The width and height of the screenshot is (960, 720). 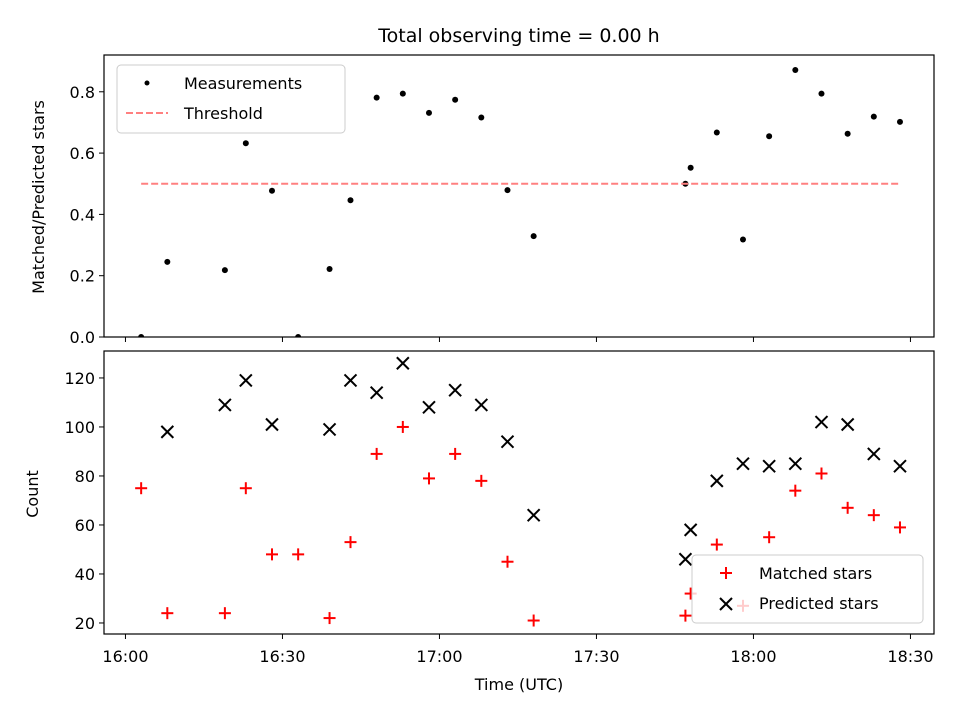 What do you see at coordinates (596, 656) in the screenshot?
I see `x-tick-label: 17:30` at bounding box center [596, 656].